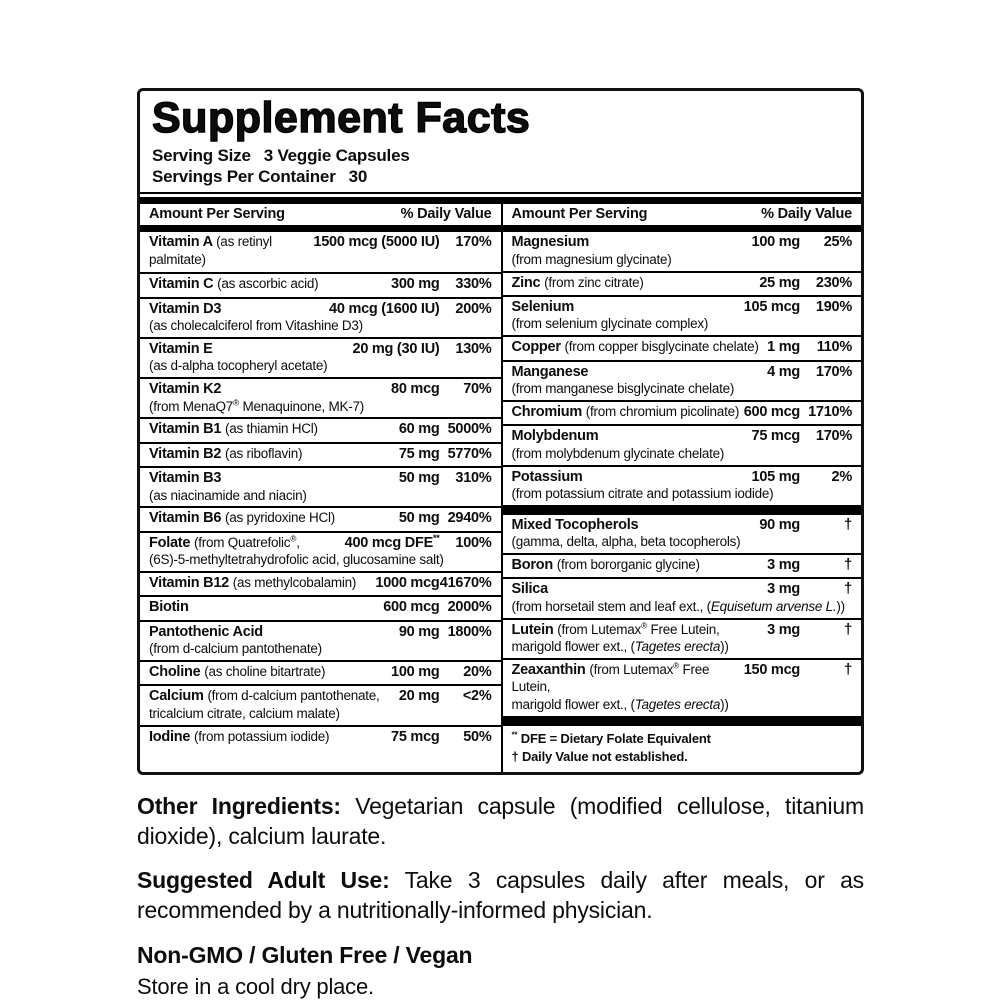 The height and width of the screenshot is (1000, 1000). I want to click on ingredient-name: Vitamin K2, so click(185, 389).